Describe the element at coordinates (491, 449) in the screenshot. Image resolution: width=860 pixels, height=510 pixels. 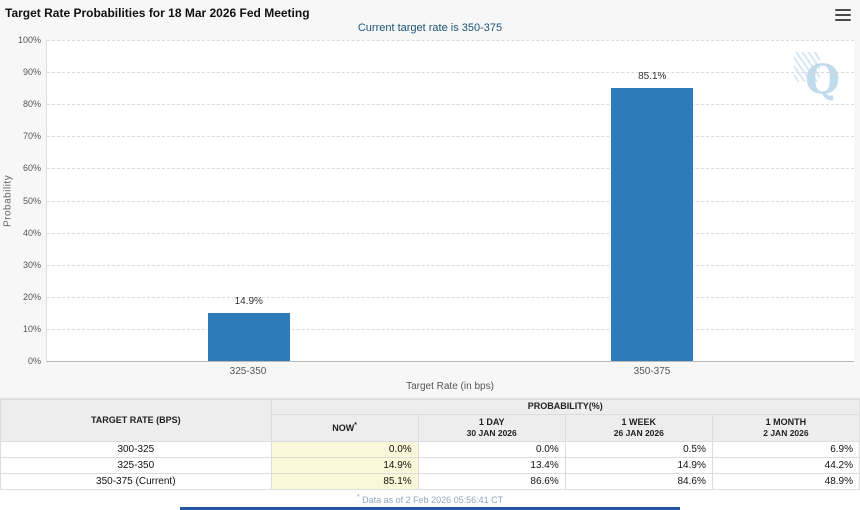
I see `1day-cell: 0.0%` at that location.